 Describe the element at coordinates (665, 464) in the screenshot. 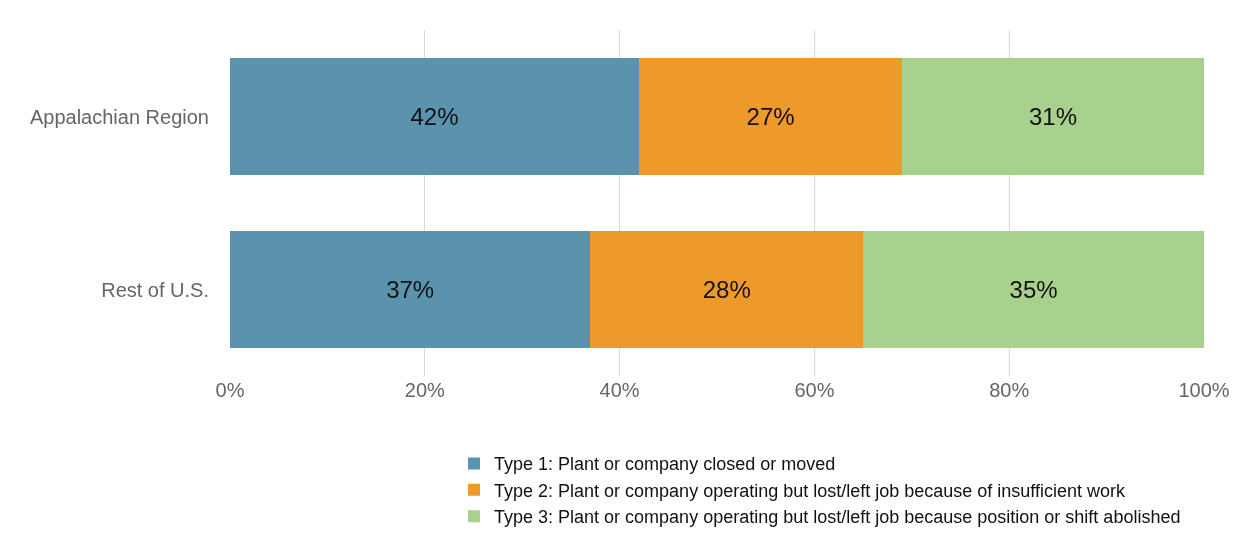

I see `legend-label: Type 1: Plant or company closed or moved` at that location.